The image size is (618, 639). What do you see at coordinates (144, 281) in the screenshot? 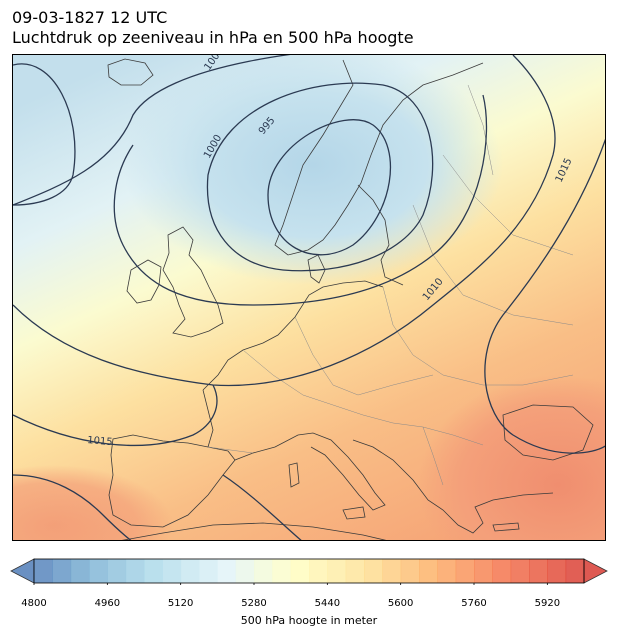
I see `ireland-coast` at bounding box center [144, 281].